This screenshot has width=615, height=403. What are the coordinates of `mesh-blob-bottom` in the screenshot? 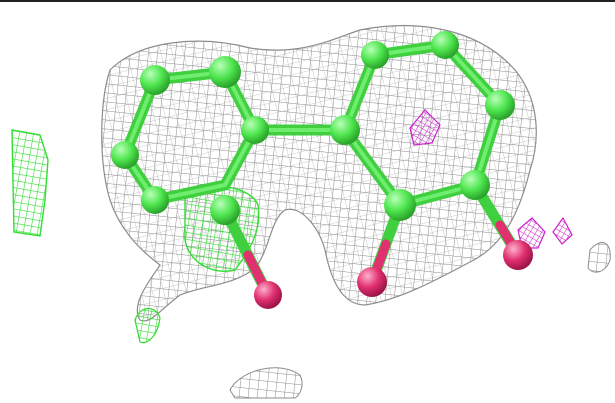 It's located at (266, 383).